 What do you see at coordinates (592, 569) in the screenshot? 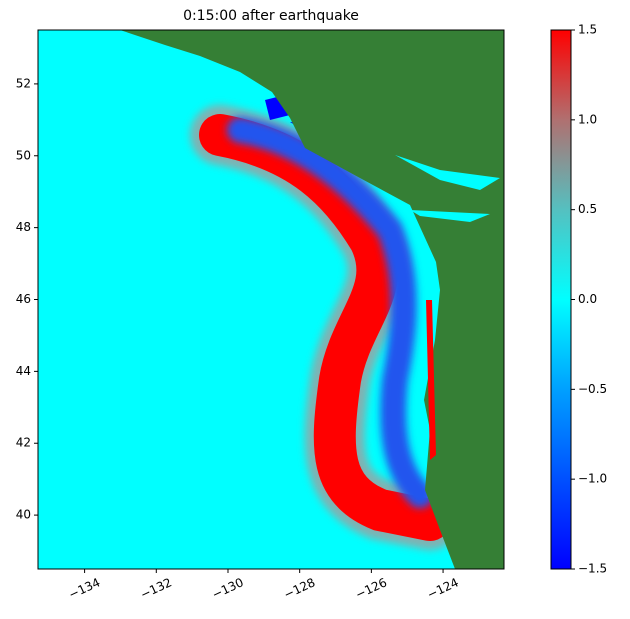
I see `colorbar-tick-label: −1.5` at bounding box center [592, 569].